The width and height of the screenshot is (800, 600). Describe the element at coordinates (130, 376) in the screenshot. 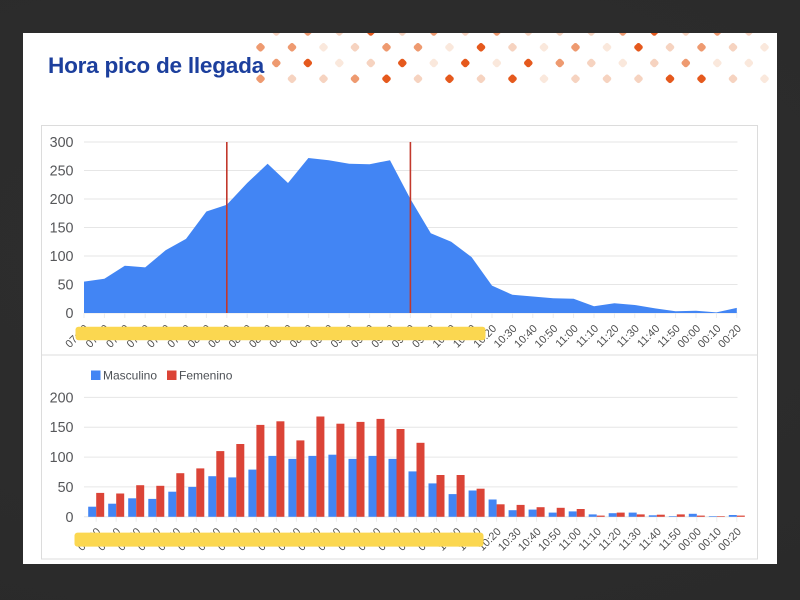

I see `svg-text: Masculino` at that location.